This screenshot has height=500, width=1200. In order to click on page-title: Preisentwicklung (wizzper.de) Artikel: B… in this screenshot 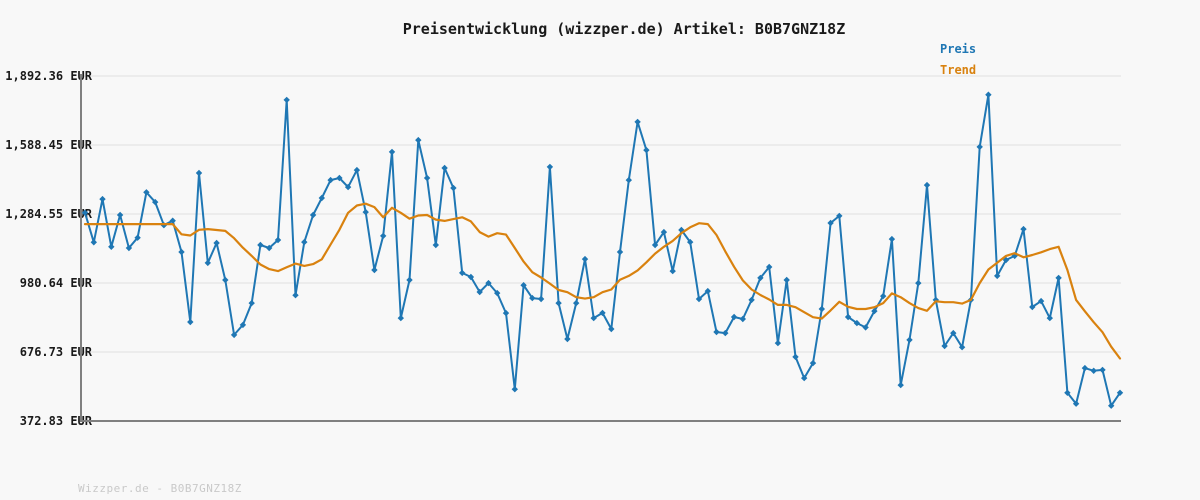, I will do `click(624, 29)`.